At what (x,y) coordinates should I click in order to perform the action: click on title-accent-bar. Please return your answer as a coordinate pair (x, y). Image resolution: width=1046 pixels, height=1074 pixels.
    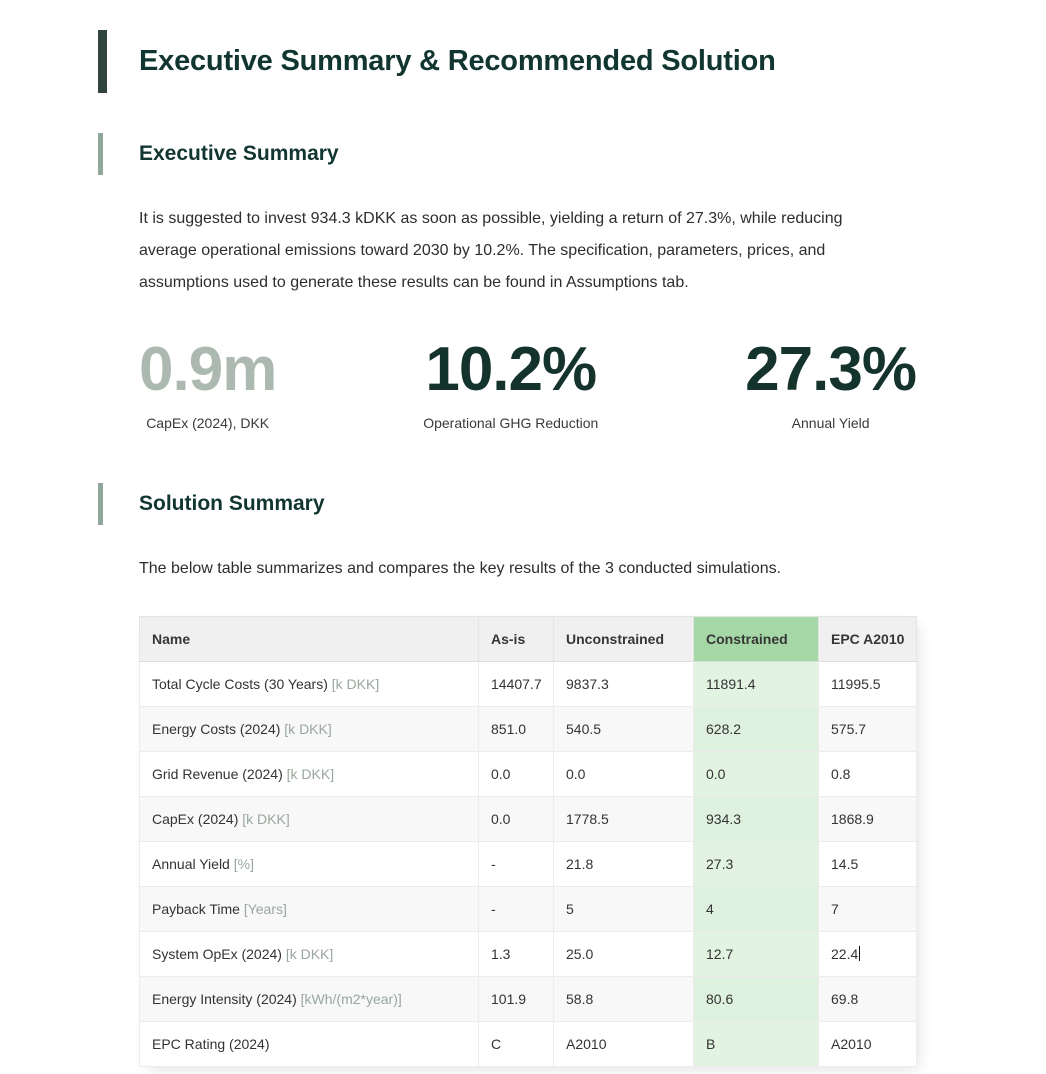
    Looking at the image, I should click on (102, 61).